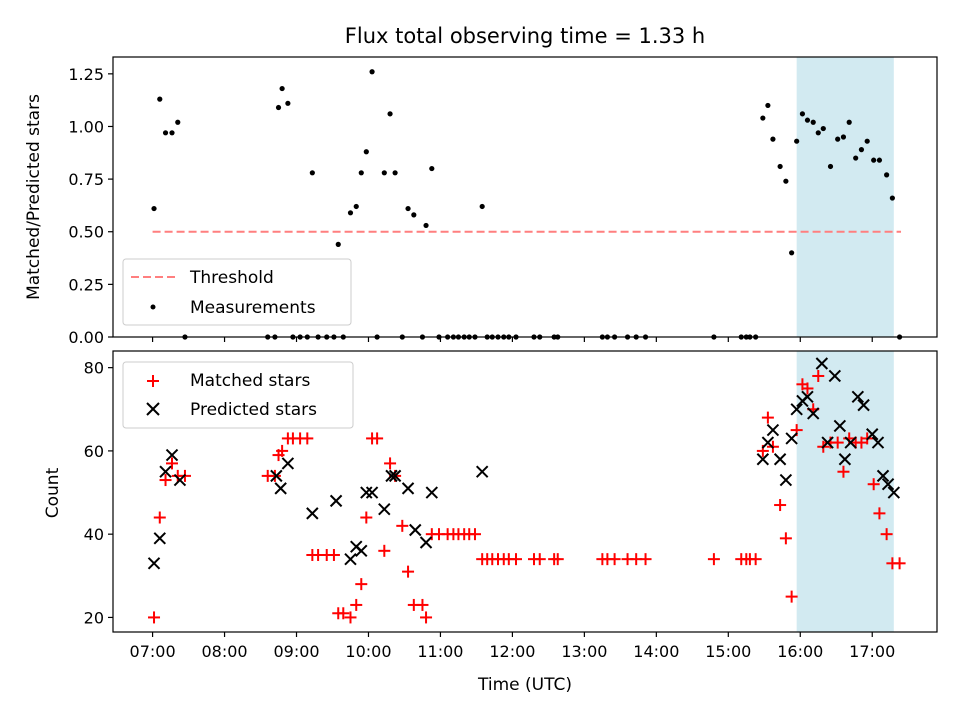  What do you see at coordinates (845, 197) in the screenshot?
I see `ratio-span-layer` at bounding box center [845, 197].